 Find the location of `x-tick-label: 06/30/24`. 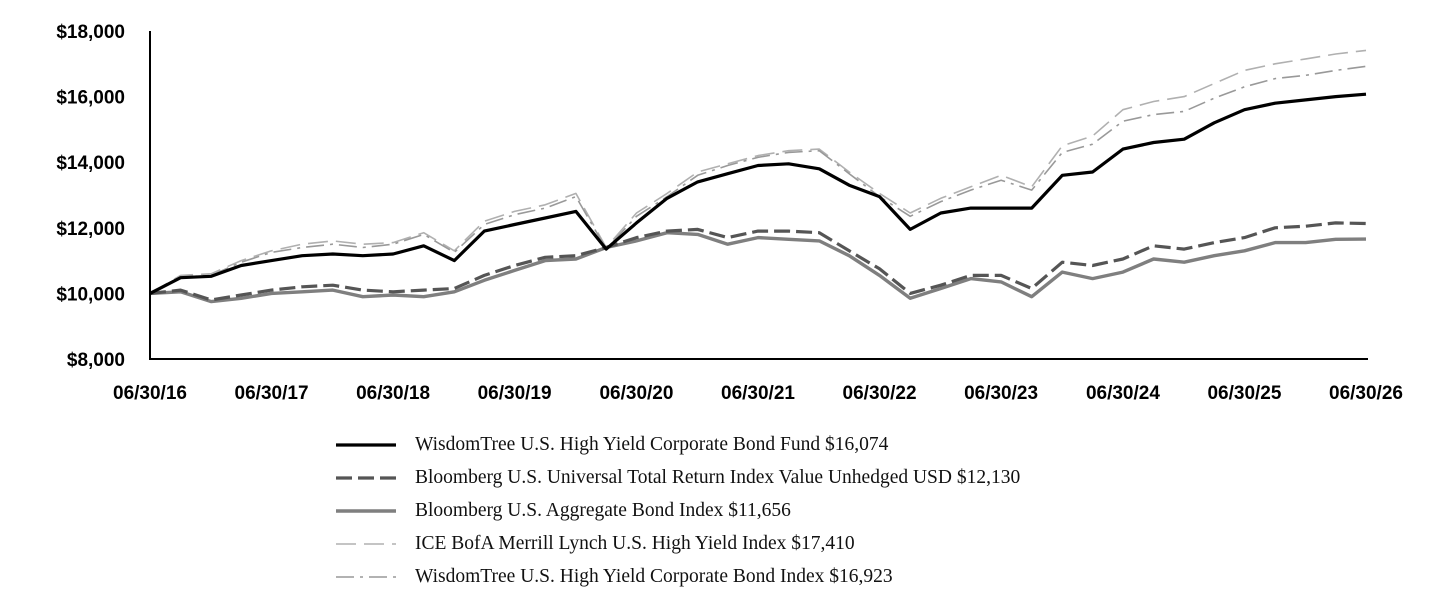

x-tick-label: 06/30/24 is located at coordinates (1123, 393).